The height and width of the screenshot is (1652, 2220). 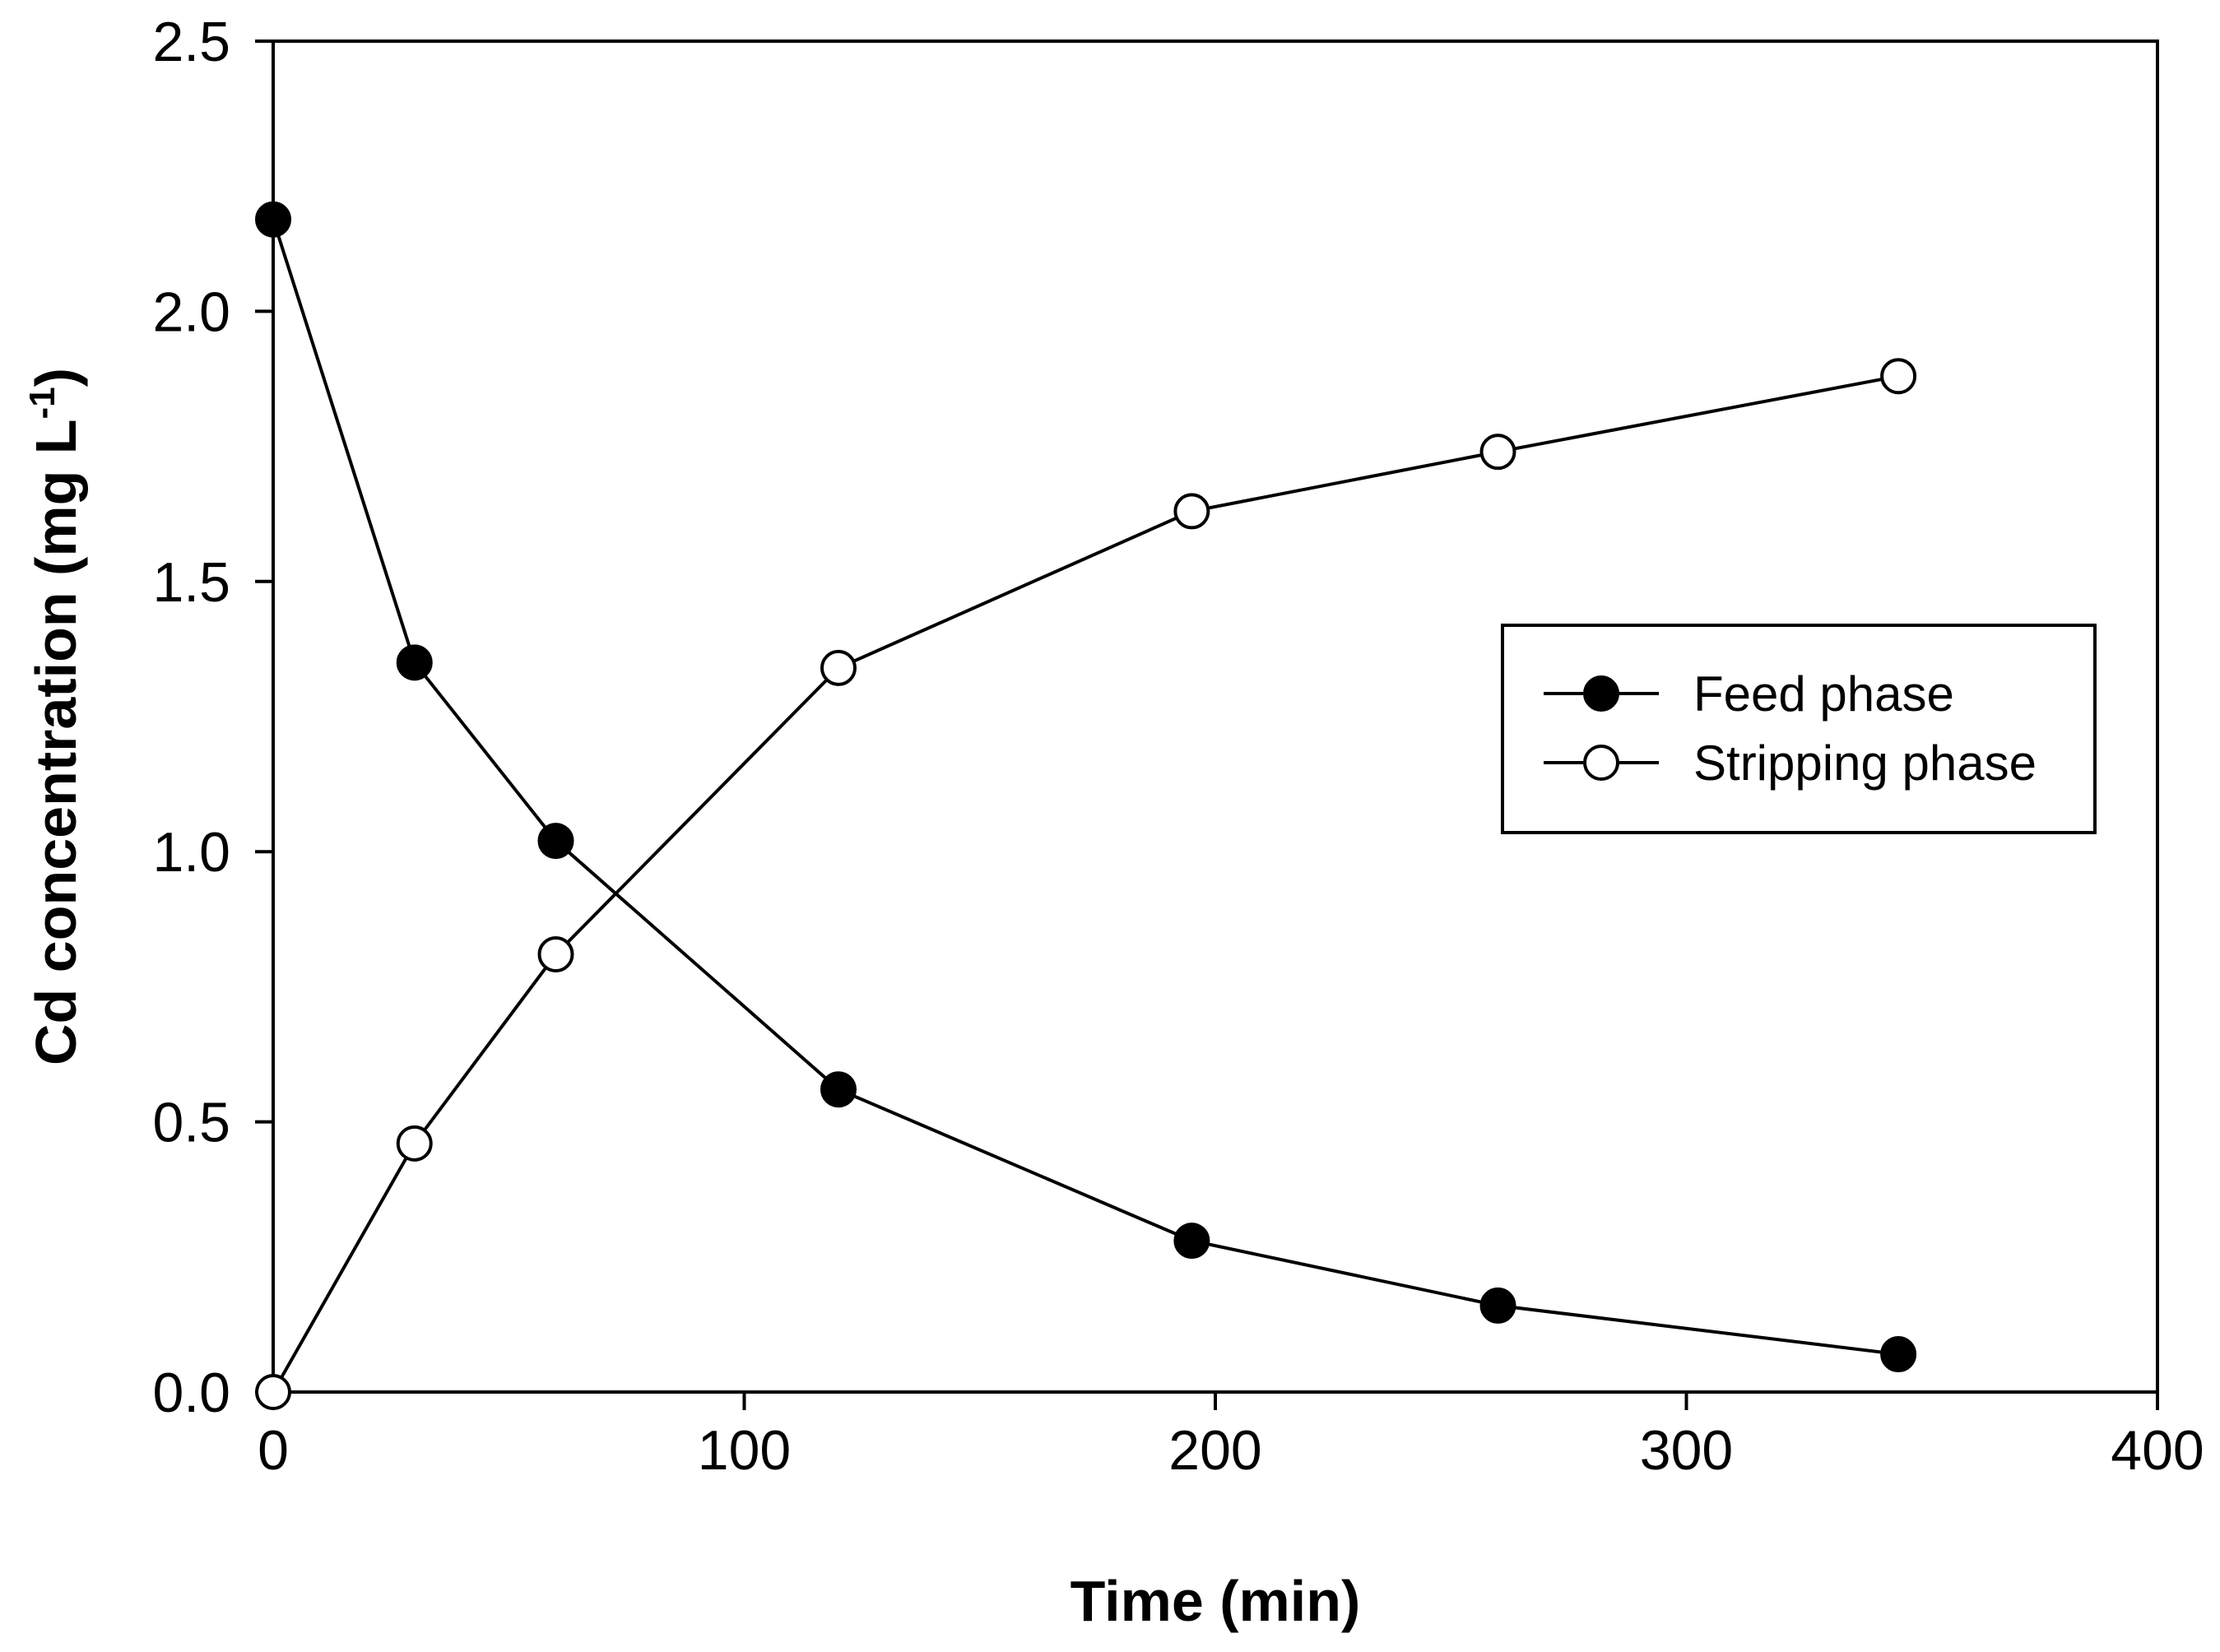 What do you see at coordinates (191, 1393) in the screenshot?
I see `y-tick-label: 0.0` at bounding box center [191, 1393].